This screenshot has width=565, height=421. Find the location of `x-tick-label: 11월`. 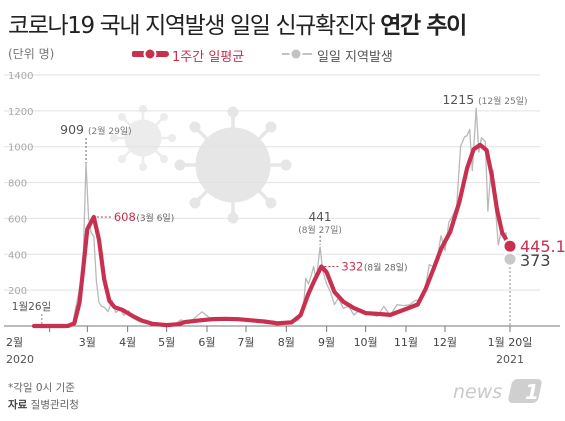

x-tick-label: 11월 is located at coordinates (406, 342).